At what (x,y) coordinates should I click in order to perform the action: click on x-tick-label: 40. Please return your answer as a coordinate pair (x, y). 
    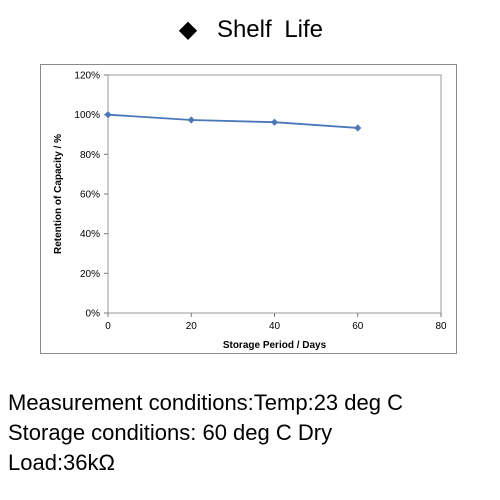
    Looking at the image, I should click on (275, 326).